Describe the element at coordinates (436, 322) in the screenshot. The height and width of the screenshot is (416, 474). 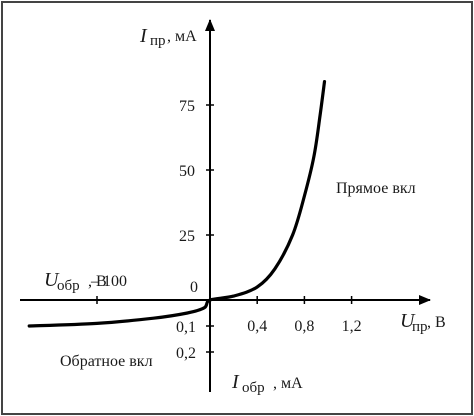
I see `x-axis-unit: , B` at that location.